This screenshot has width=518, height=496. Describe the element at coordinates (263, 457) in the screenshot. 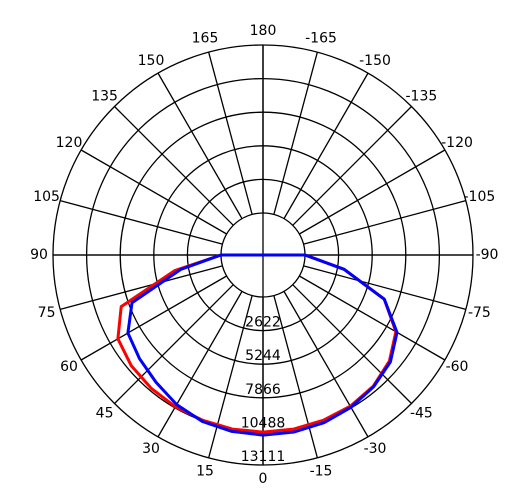

I see `radial-label: 13111` at that location.